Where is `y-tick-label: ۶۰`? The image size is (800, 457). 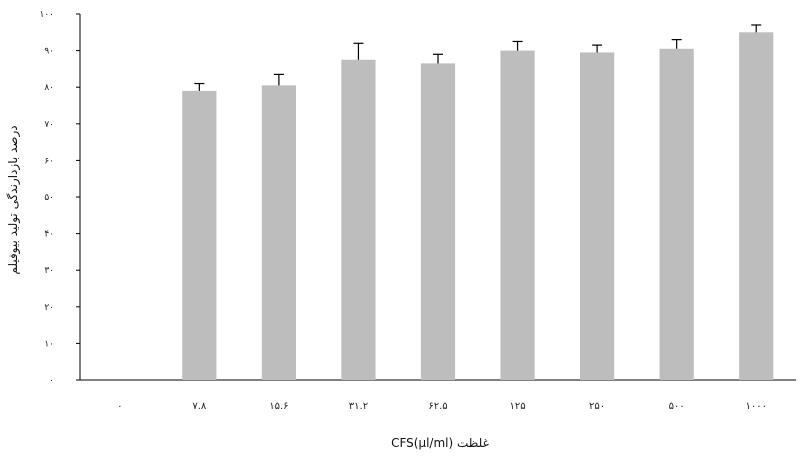 y-tick-label: ۶۰ is located at coordinates (49, 161).